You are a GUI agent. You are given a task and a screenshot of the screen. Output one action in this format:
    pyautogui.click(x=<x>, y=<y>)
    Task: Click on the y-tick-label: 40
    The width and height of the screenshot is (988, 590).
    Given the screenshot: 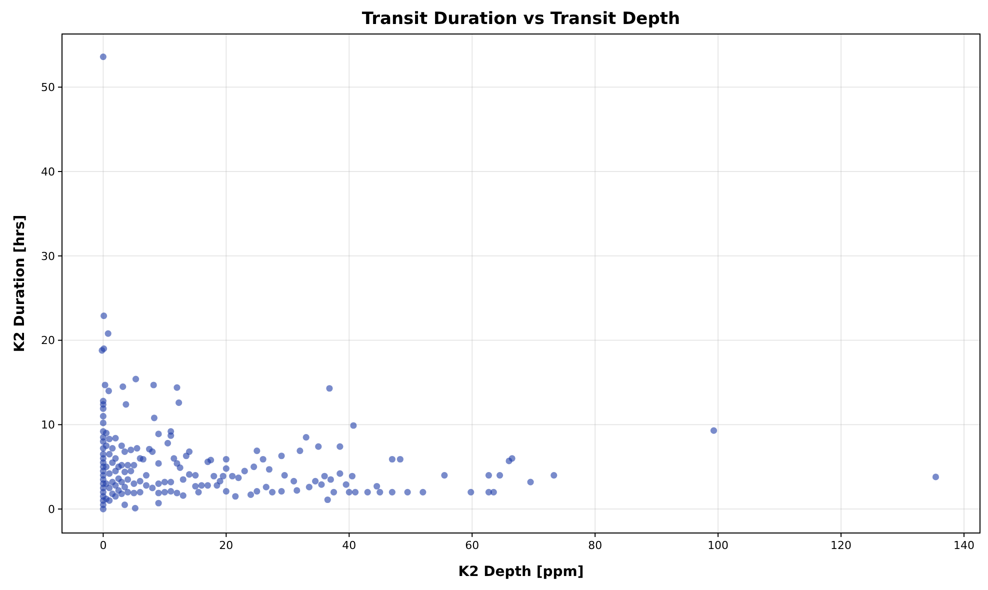 What is the action you would take?
    pyautogui.click(x=48, y=171)
    